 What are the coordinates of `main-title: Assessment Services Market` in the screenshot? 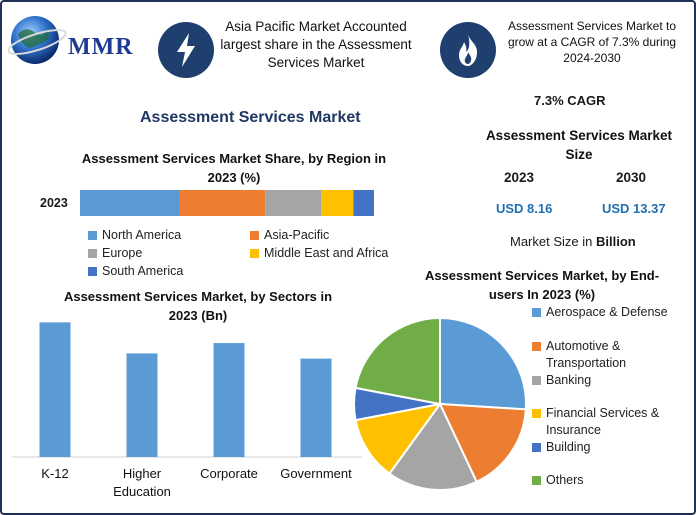 It's located at (250, 117).